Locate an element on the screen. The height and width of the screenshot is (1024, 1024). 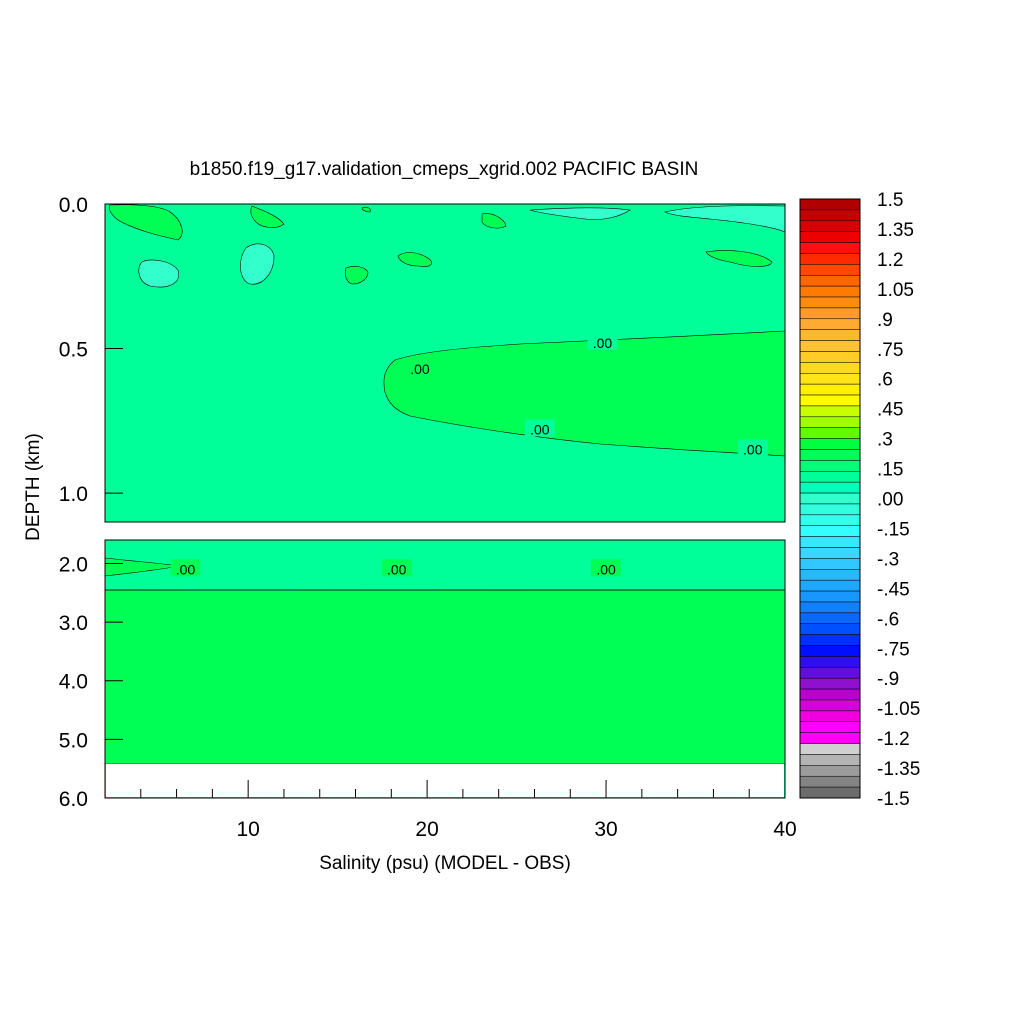
missing-data-region is located at coordinates (445, 780).